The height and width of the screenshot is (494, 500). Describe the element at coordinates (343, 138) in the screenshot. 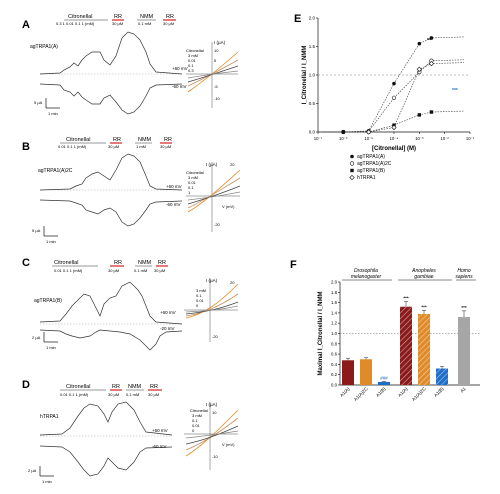

I see `x-tick-label: 10⁻⁶` at that location.